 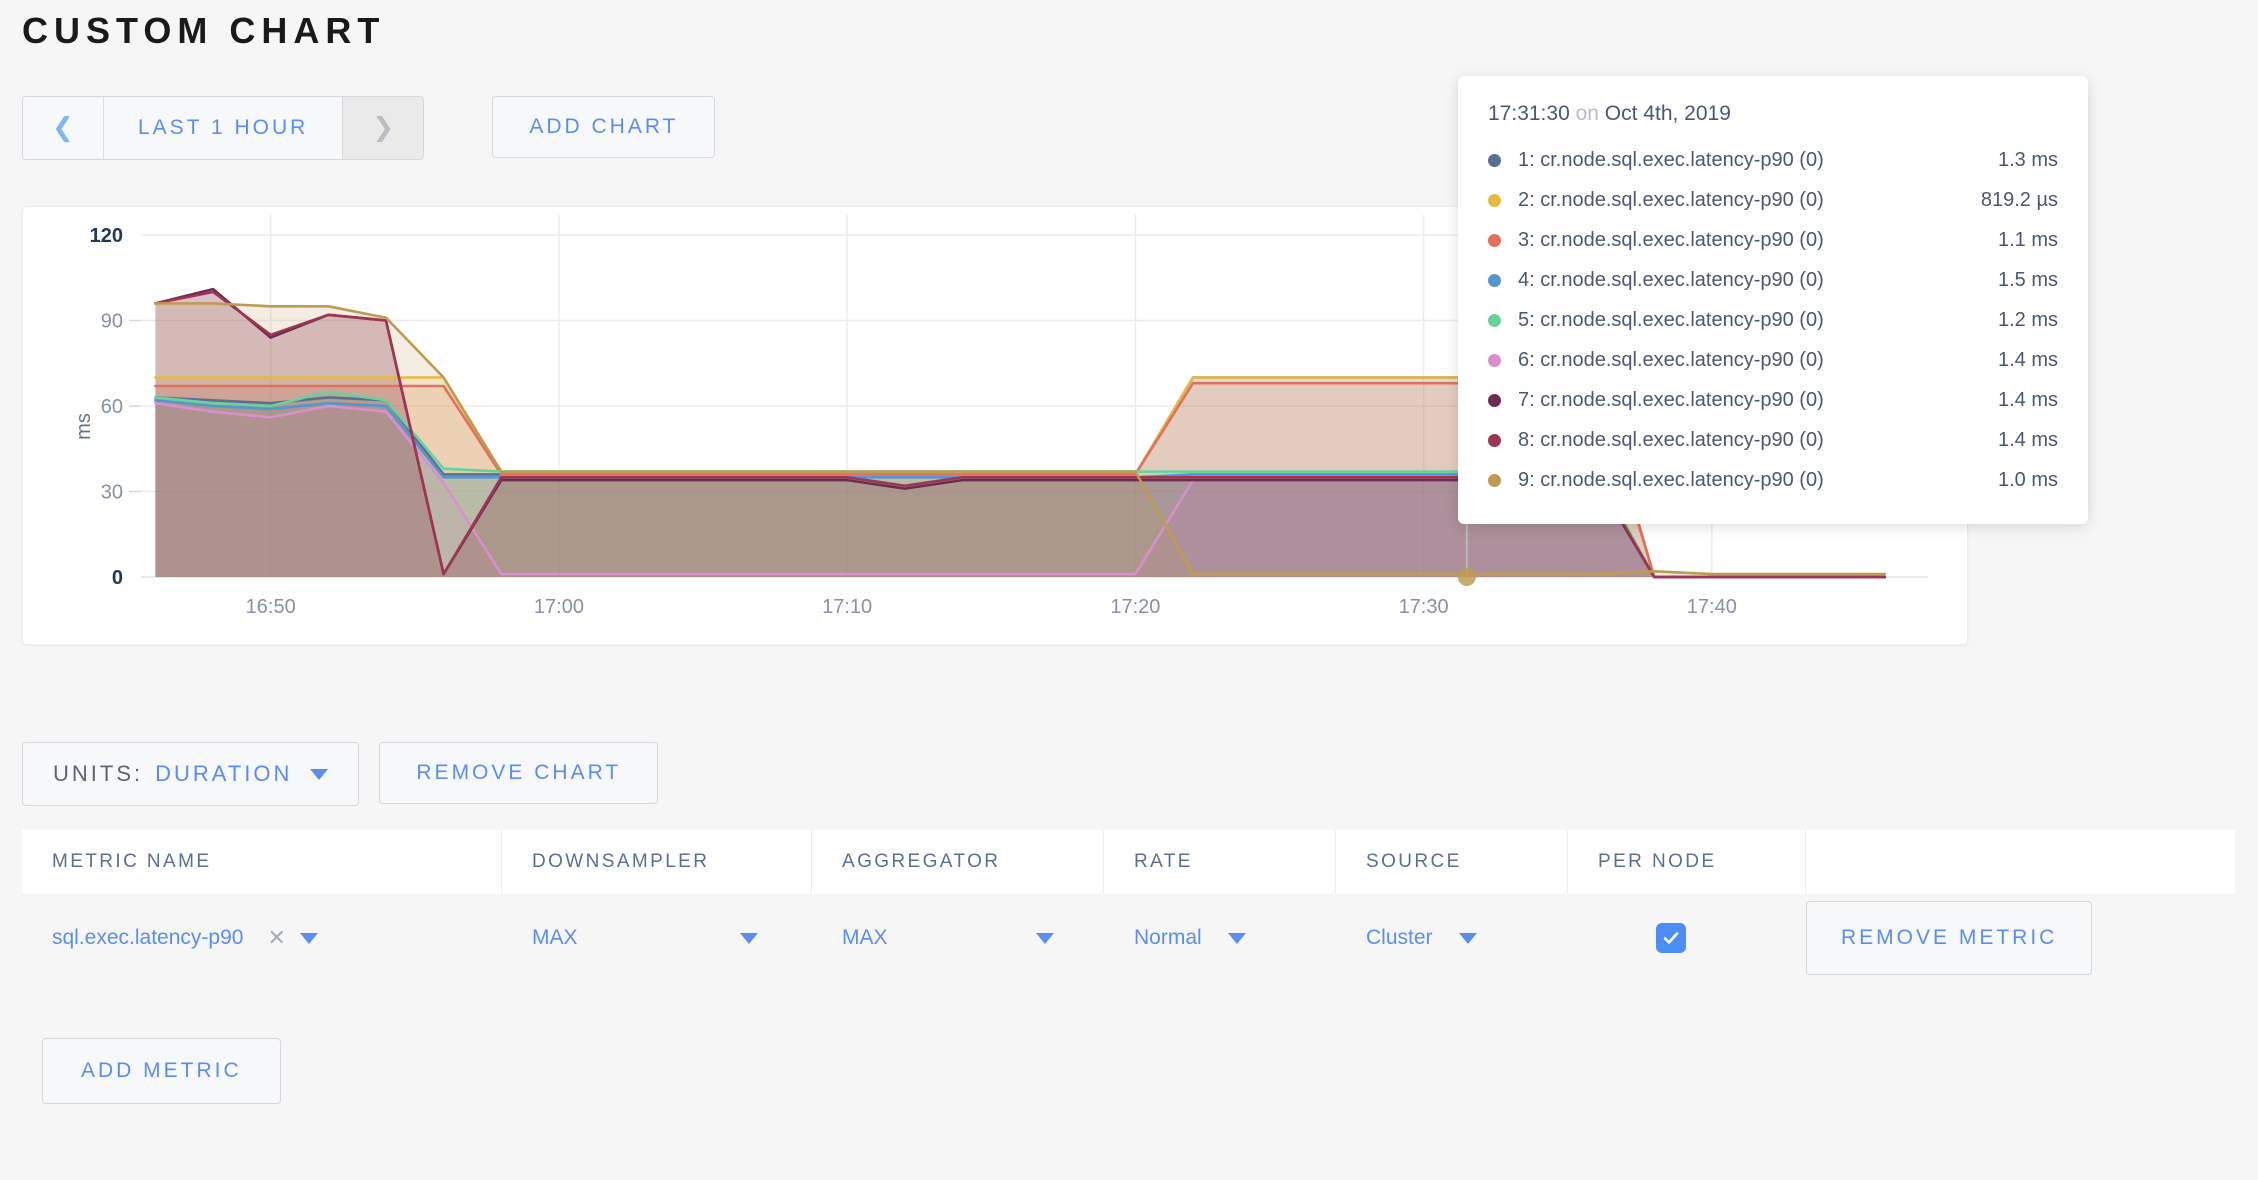 What do you see at coordinates (958, 938) in the screenshot?
I see `cell-aggregator: MAX` at bounding box center [958, 938].